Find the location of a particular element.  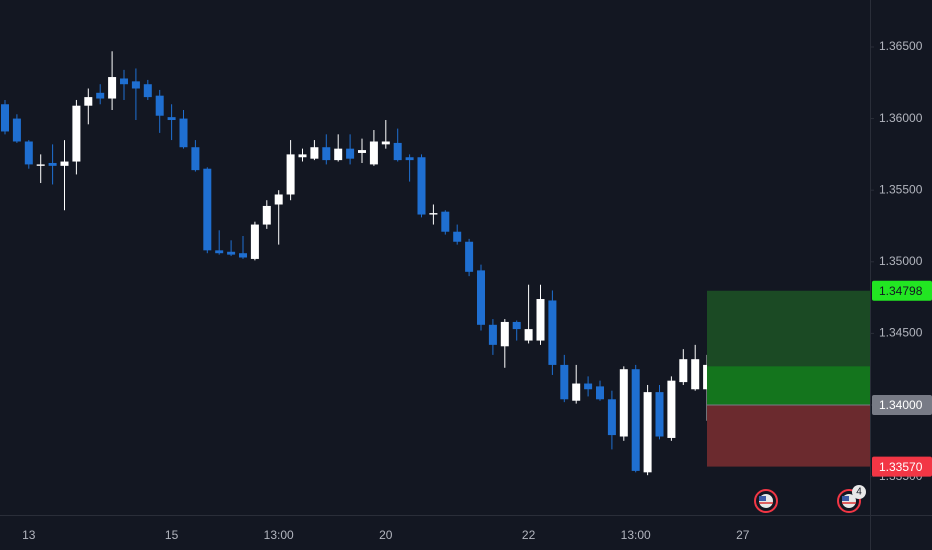

event-icon is located at coordinates (766, 501).